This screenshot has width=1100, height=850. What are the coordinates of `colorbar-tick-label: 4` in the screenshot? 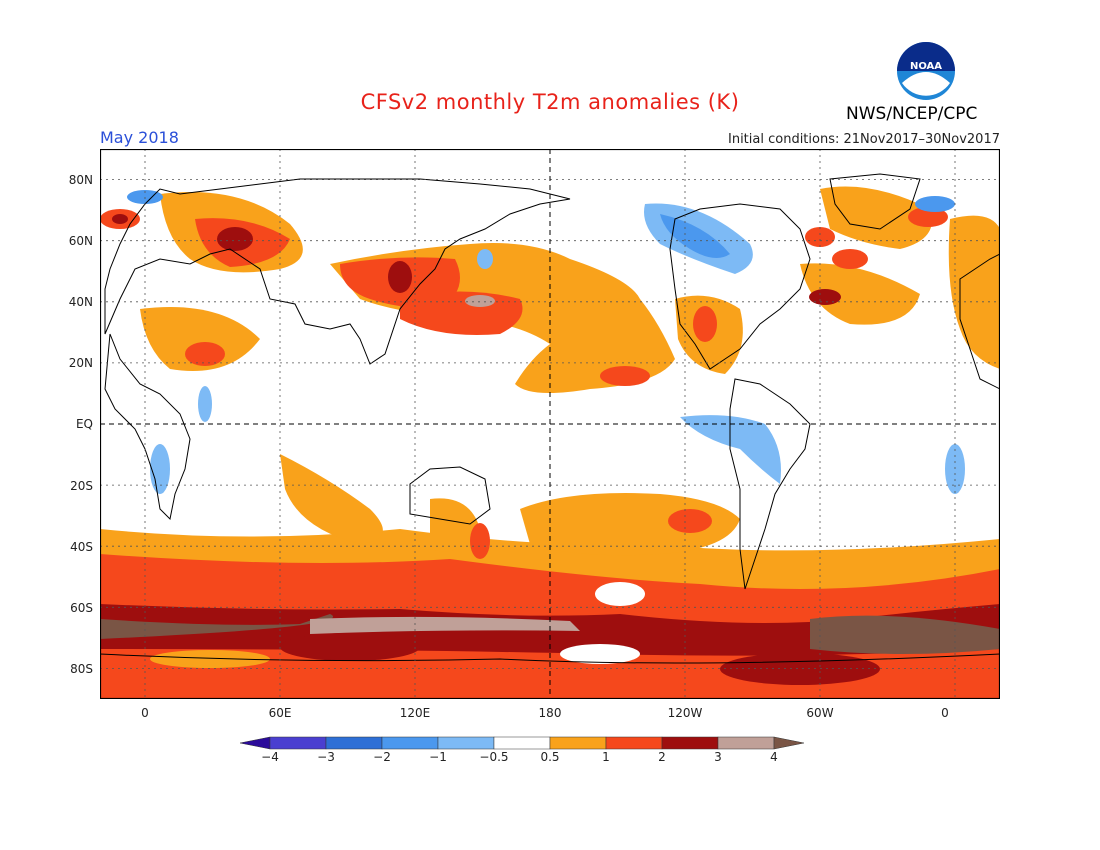 It's located at (774, 757).